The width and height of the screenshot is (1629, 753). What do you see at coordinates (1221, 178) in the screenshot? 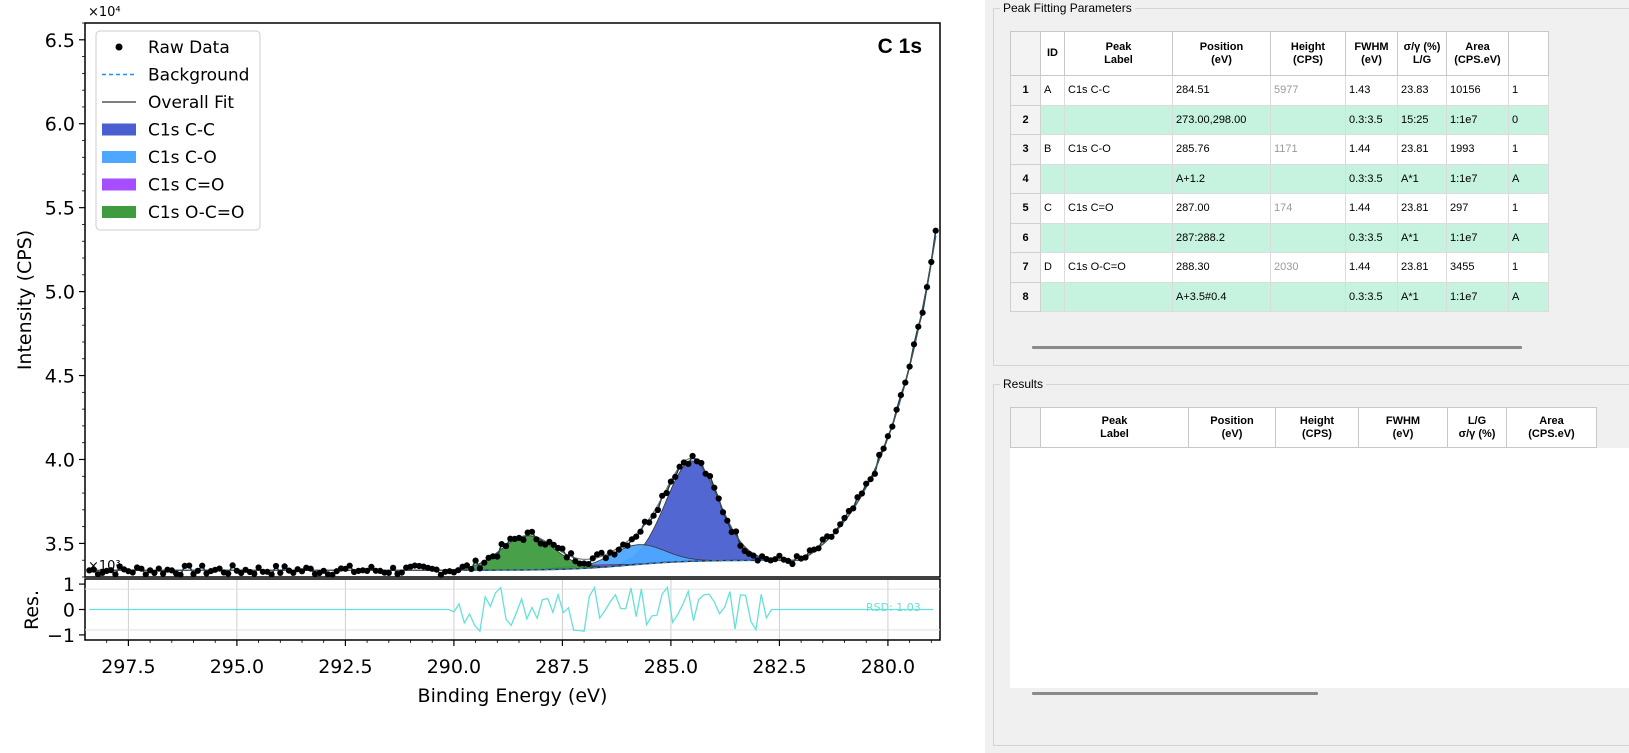
I see `params-cell: A+1.2` at bounding box center [1221, 178].